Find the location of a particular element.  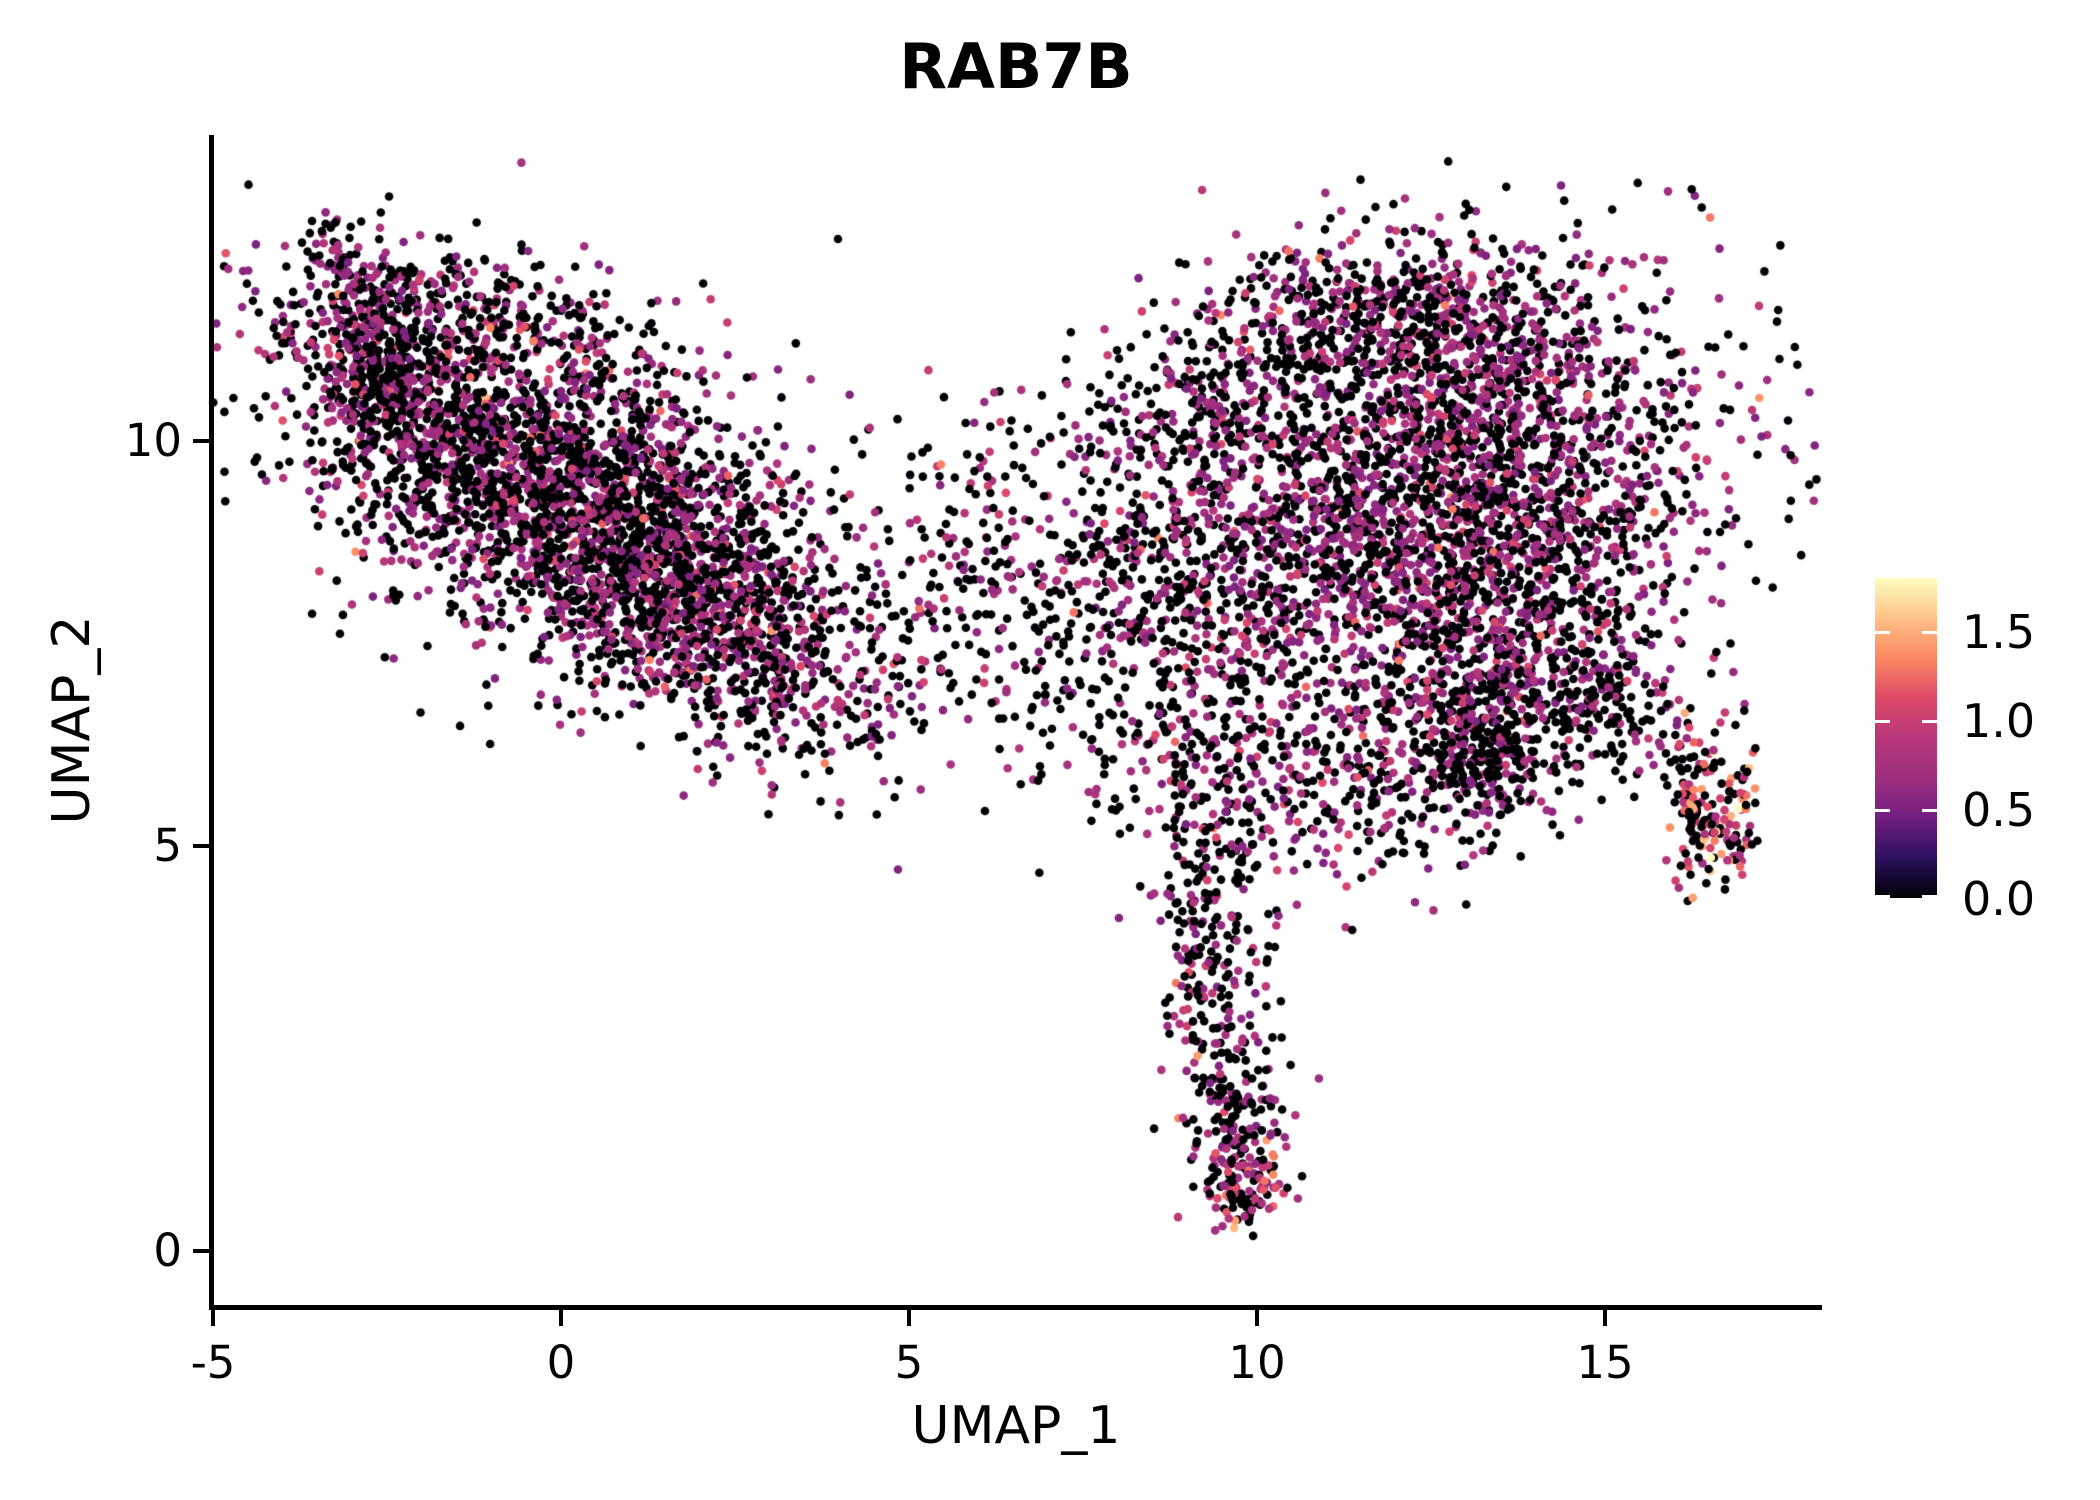

x-tick-label: 10 is located at coordinates (1257, 1362).